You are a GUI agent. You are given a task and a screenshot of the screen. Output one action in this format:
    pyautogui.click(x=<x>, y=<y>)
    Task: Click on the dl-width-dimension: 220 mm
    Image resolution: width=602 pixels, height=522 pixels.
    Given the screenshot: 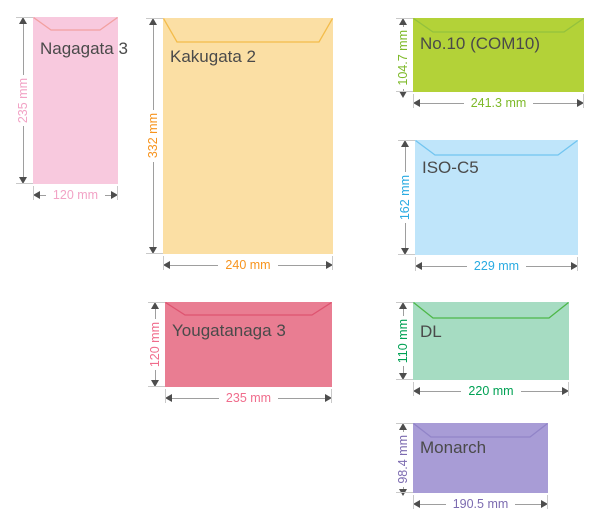 What is the action you would take?
    pyautogui.click(x=491, y=391)
    